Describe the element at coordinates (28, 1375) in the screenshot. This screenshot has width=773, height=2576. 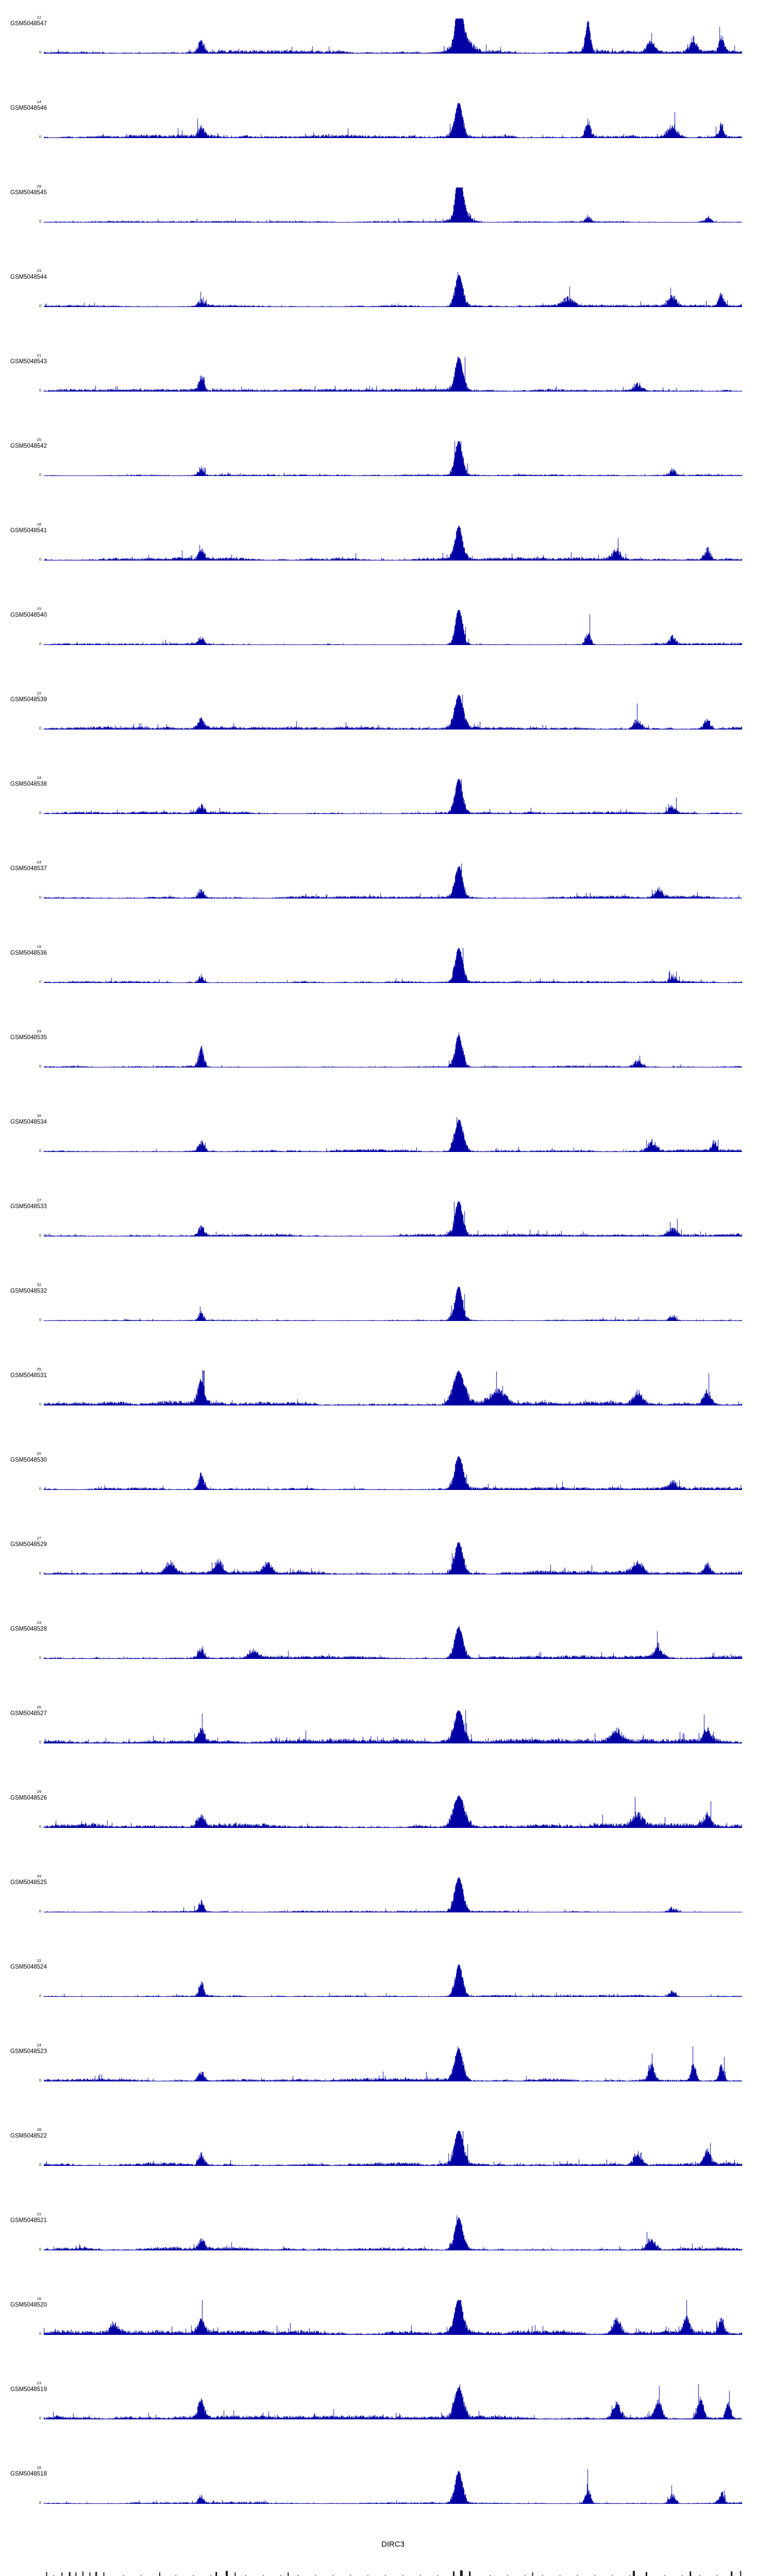
I see `track-sample-label: GSM5048531` at that location.